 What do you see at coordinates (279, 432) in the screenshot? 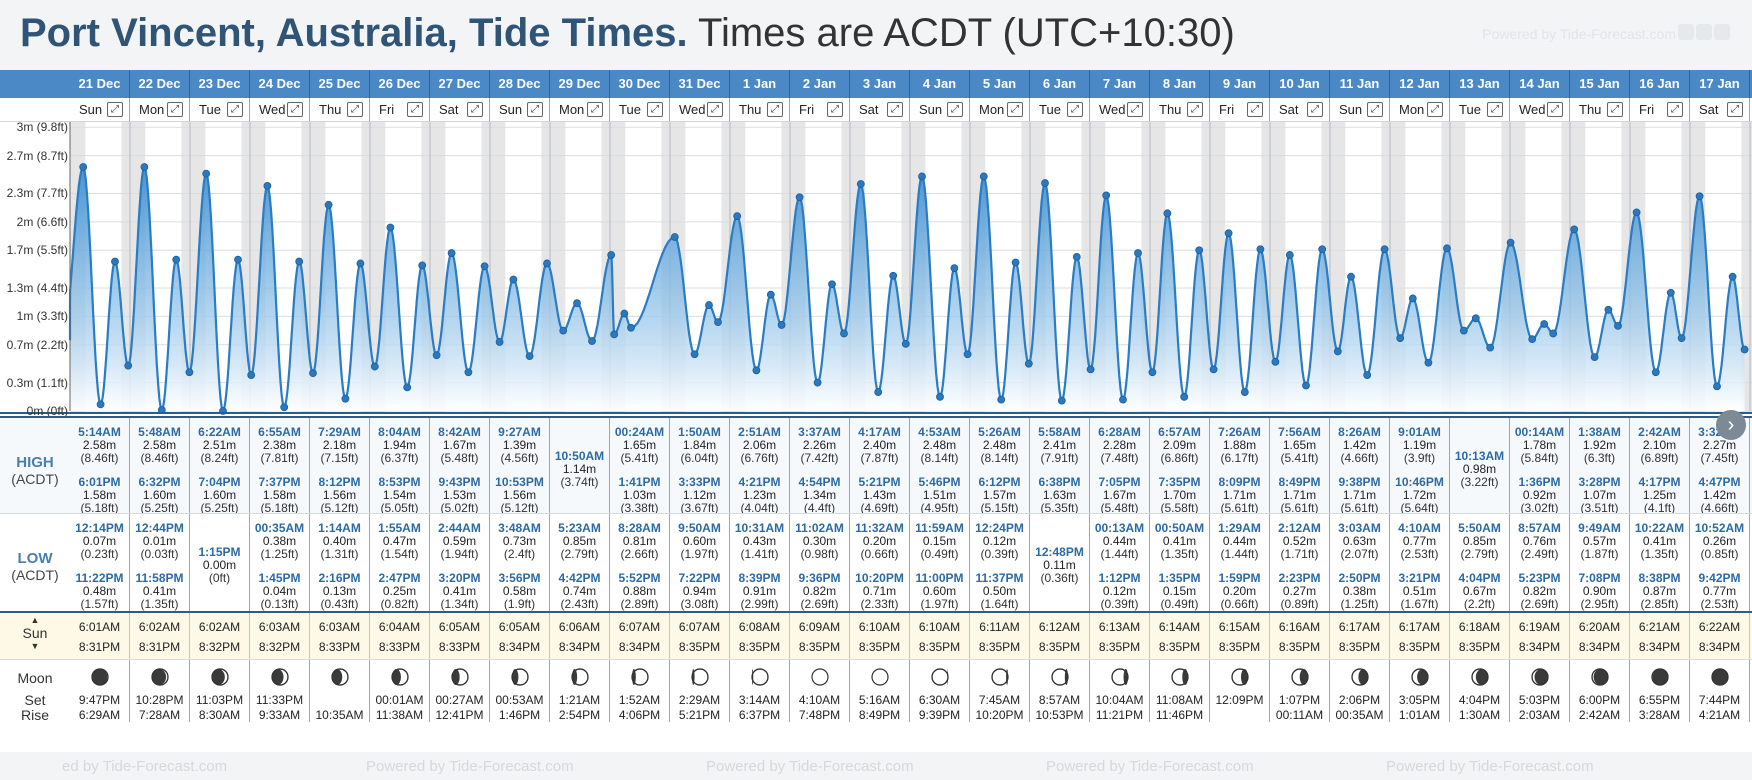
I see `high-tide-time: 6:55AM` at bounding box center [279, 432].